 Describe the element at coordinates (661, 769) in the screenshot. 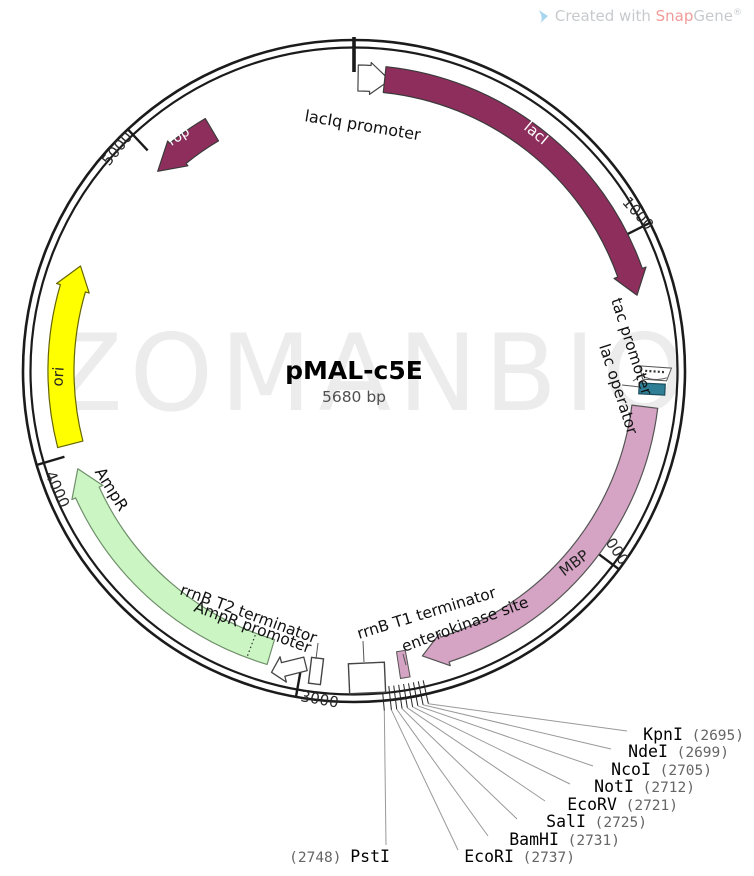

I see `enzyme-label-NcoI: NcoI (2705)` at that location.